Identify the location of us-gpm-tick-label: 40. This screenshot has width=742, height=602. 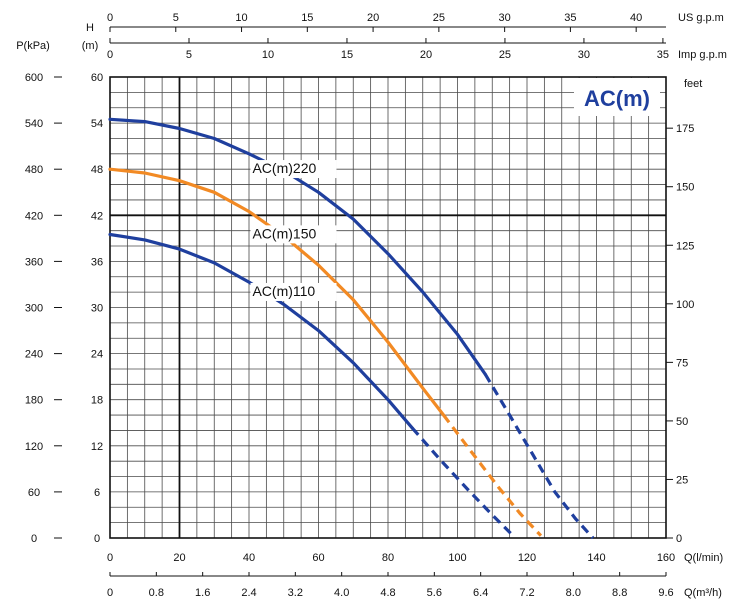
(636, 18).